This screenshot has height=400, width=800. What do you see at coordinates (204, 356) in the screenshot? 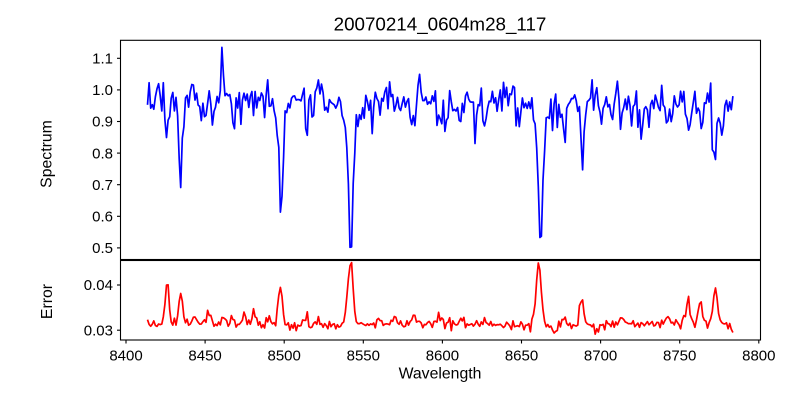
I see `svg-text: 8450` at bounding box center [204, 356].